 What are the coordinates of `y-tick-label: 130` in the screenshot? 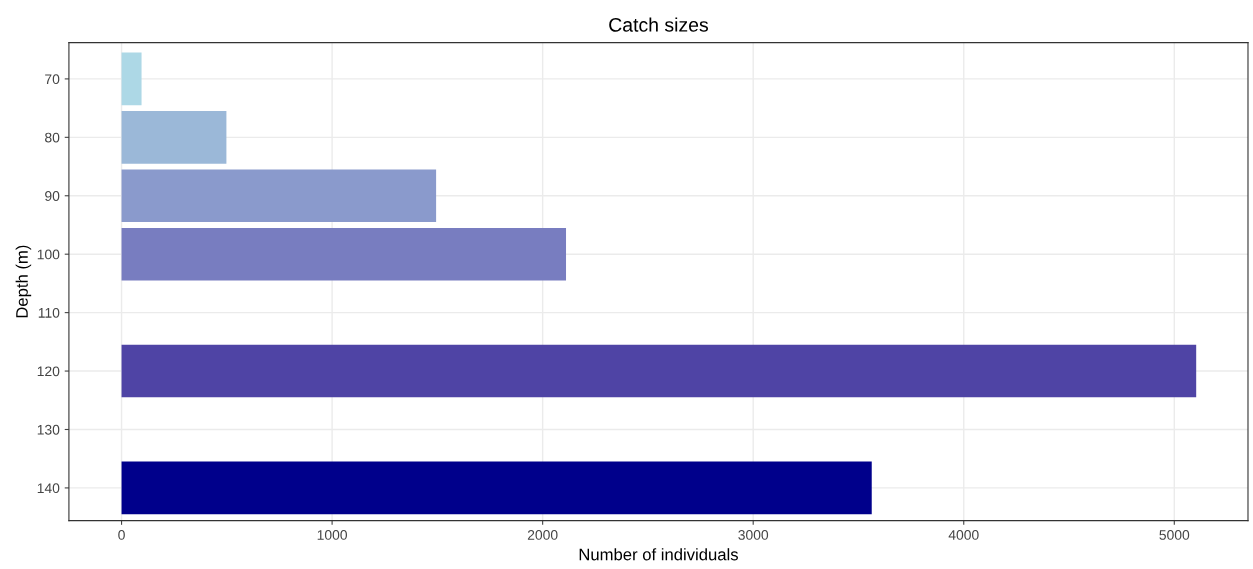 It's located at (48, 429).